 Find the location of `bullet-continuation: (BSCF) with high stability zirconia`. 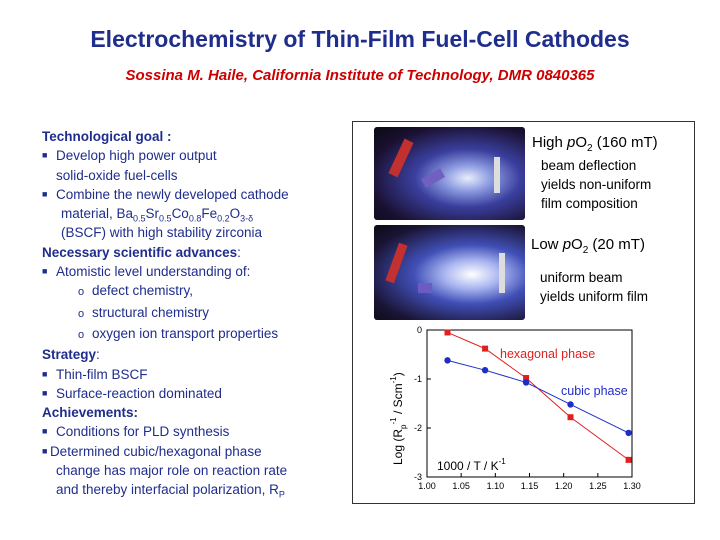

bullet-continuation: (BSCF) with high stability zirconia is located at coordinates (162, 233).